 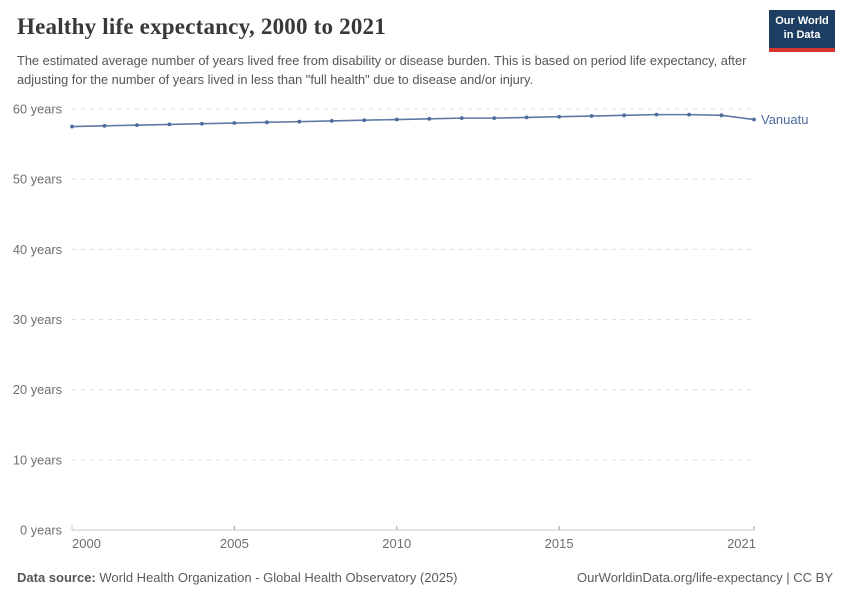 I want to click on y-tick-label: 30 years, so click(x=37, y=319).